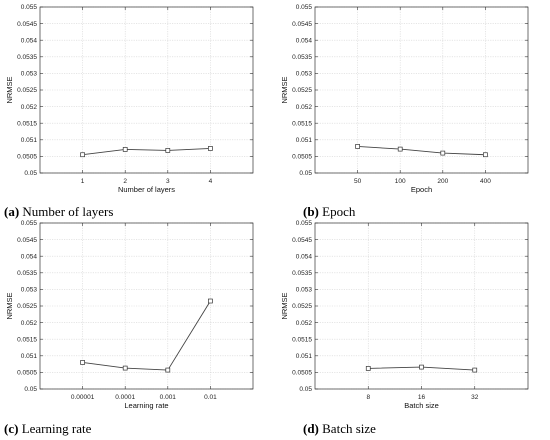  I want to click on caption-text: Learning rate, so click(56, 428).